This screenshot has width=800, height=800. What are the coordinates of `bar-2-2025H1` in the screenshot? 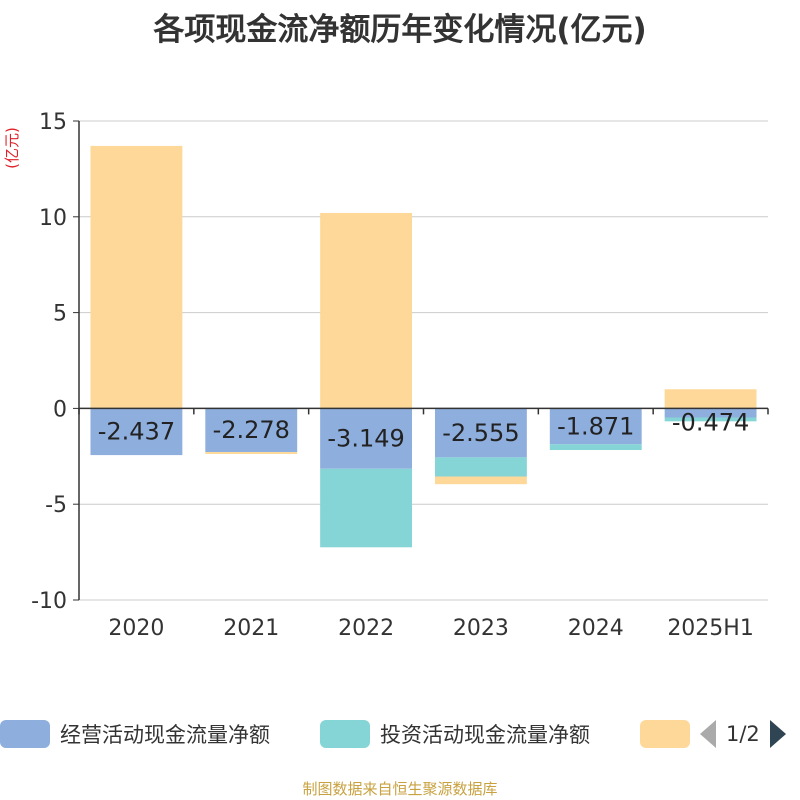 It's located at (710, 419).